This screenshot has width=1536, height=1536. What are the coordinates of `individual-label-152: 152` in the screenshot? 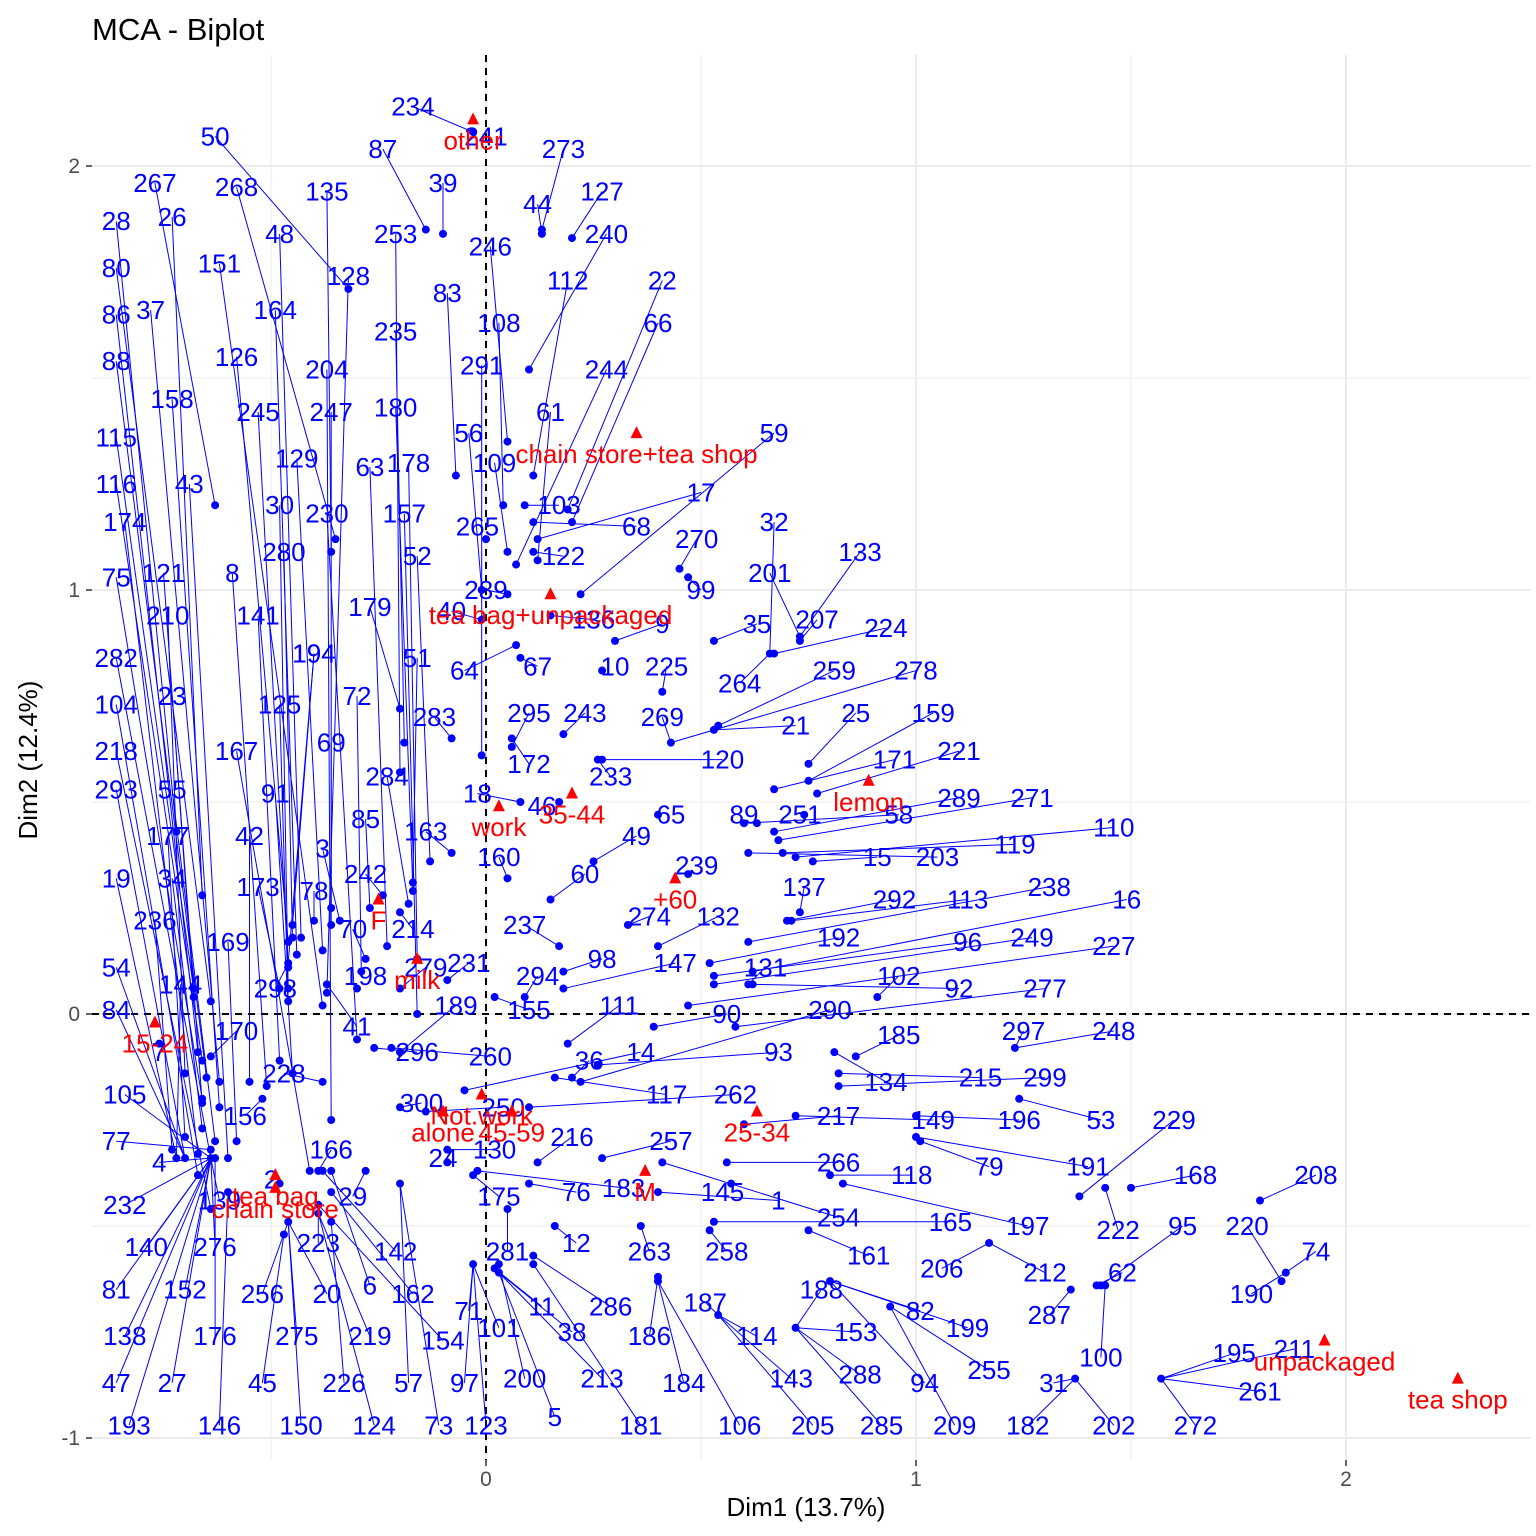 It's located at (184, 1290).